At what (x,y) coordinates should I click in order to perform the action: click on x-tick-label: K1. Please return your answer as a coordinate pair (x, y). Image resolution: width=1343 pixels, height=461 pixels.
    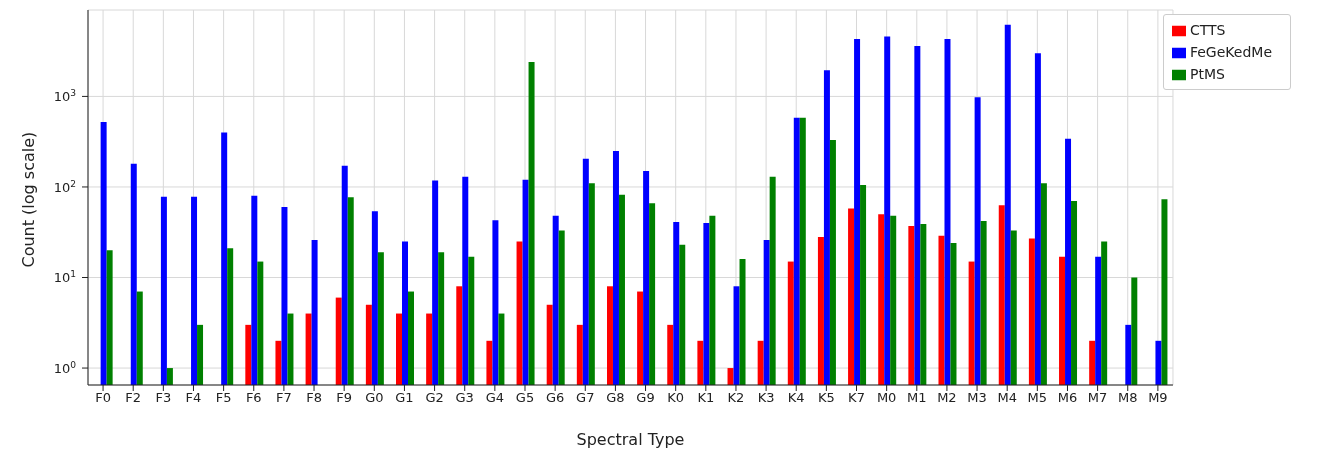
    Looking at the image, I should click on (706, 398).